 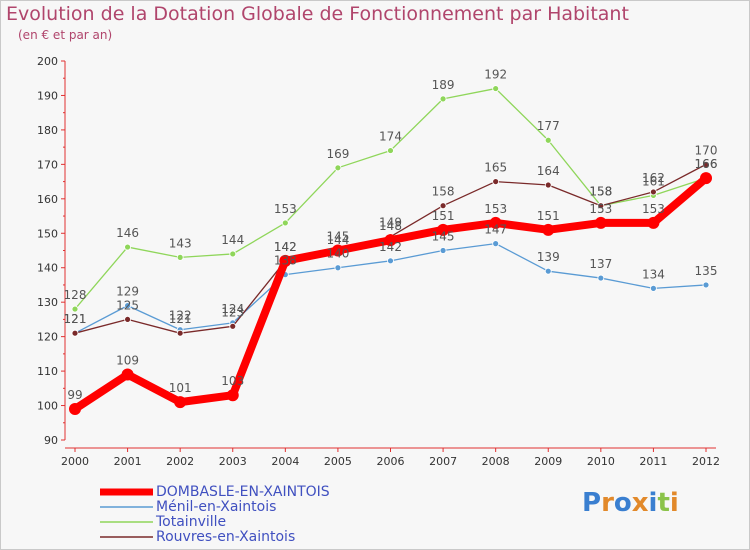 I want to click on legend-item: Ménil-en-Xaintois, so click(x=215, y=506).